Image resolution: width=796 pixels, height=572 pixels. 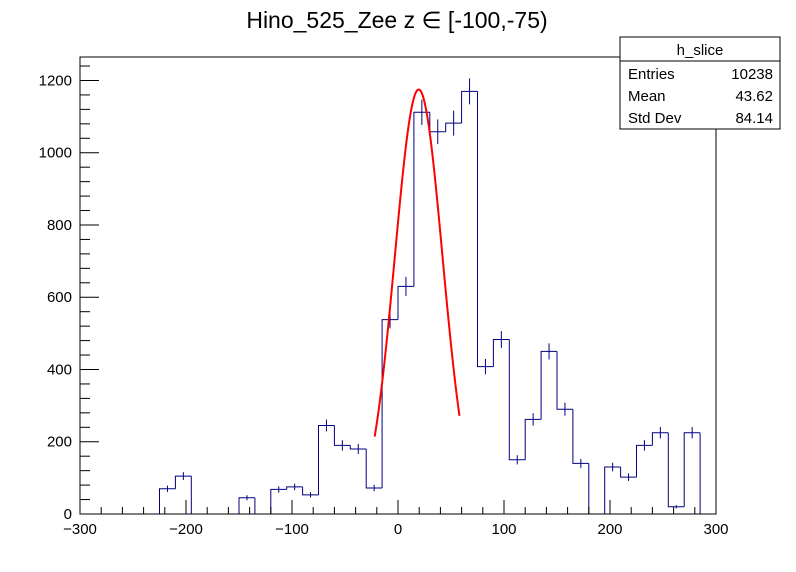 I want to click on x-tick-label: −200, so click(x=186, y=529).